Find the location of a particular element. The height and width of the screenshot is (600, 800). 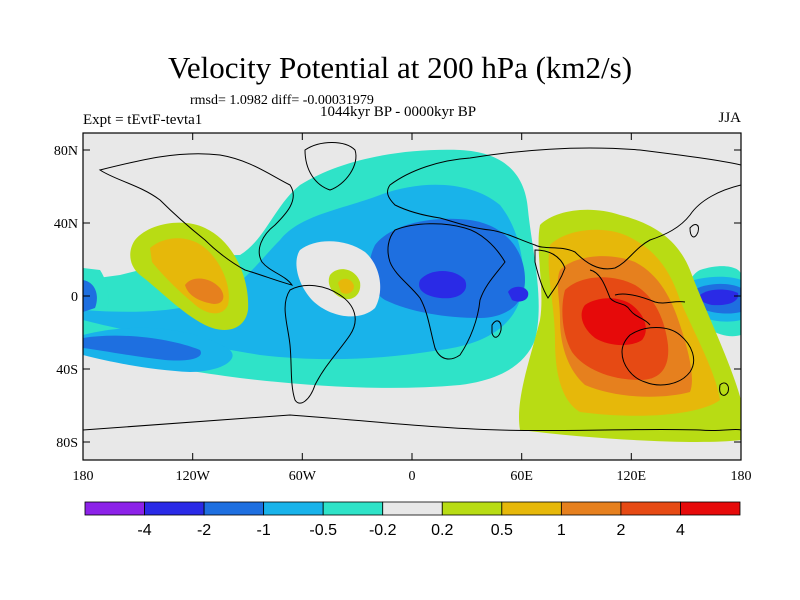

colorbar-label: -4 is located at coordinates (144, 530).